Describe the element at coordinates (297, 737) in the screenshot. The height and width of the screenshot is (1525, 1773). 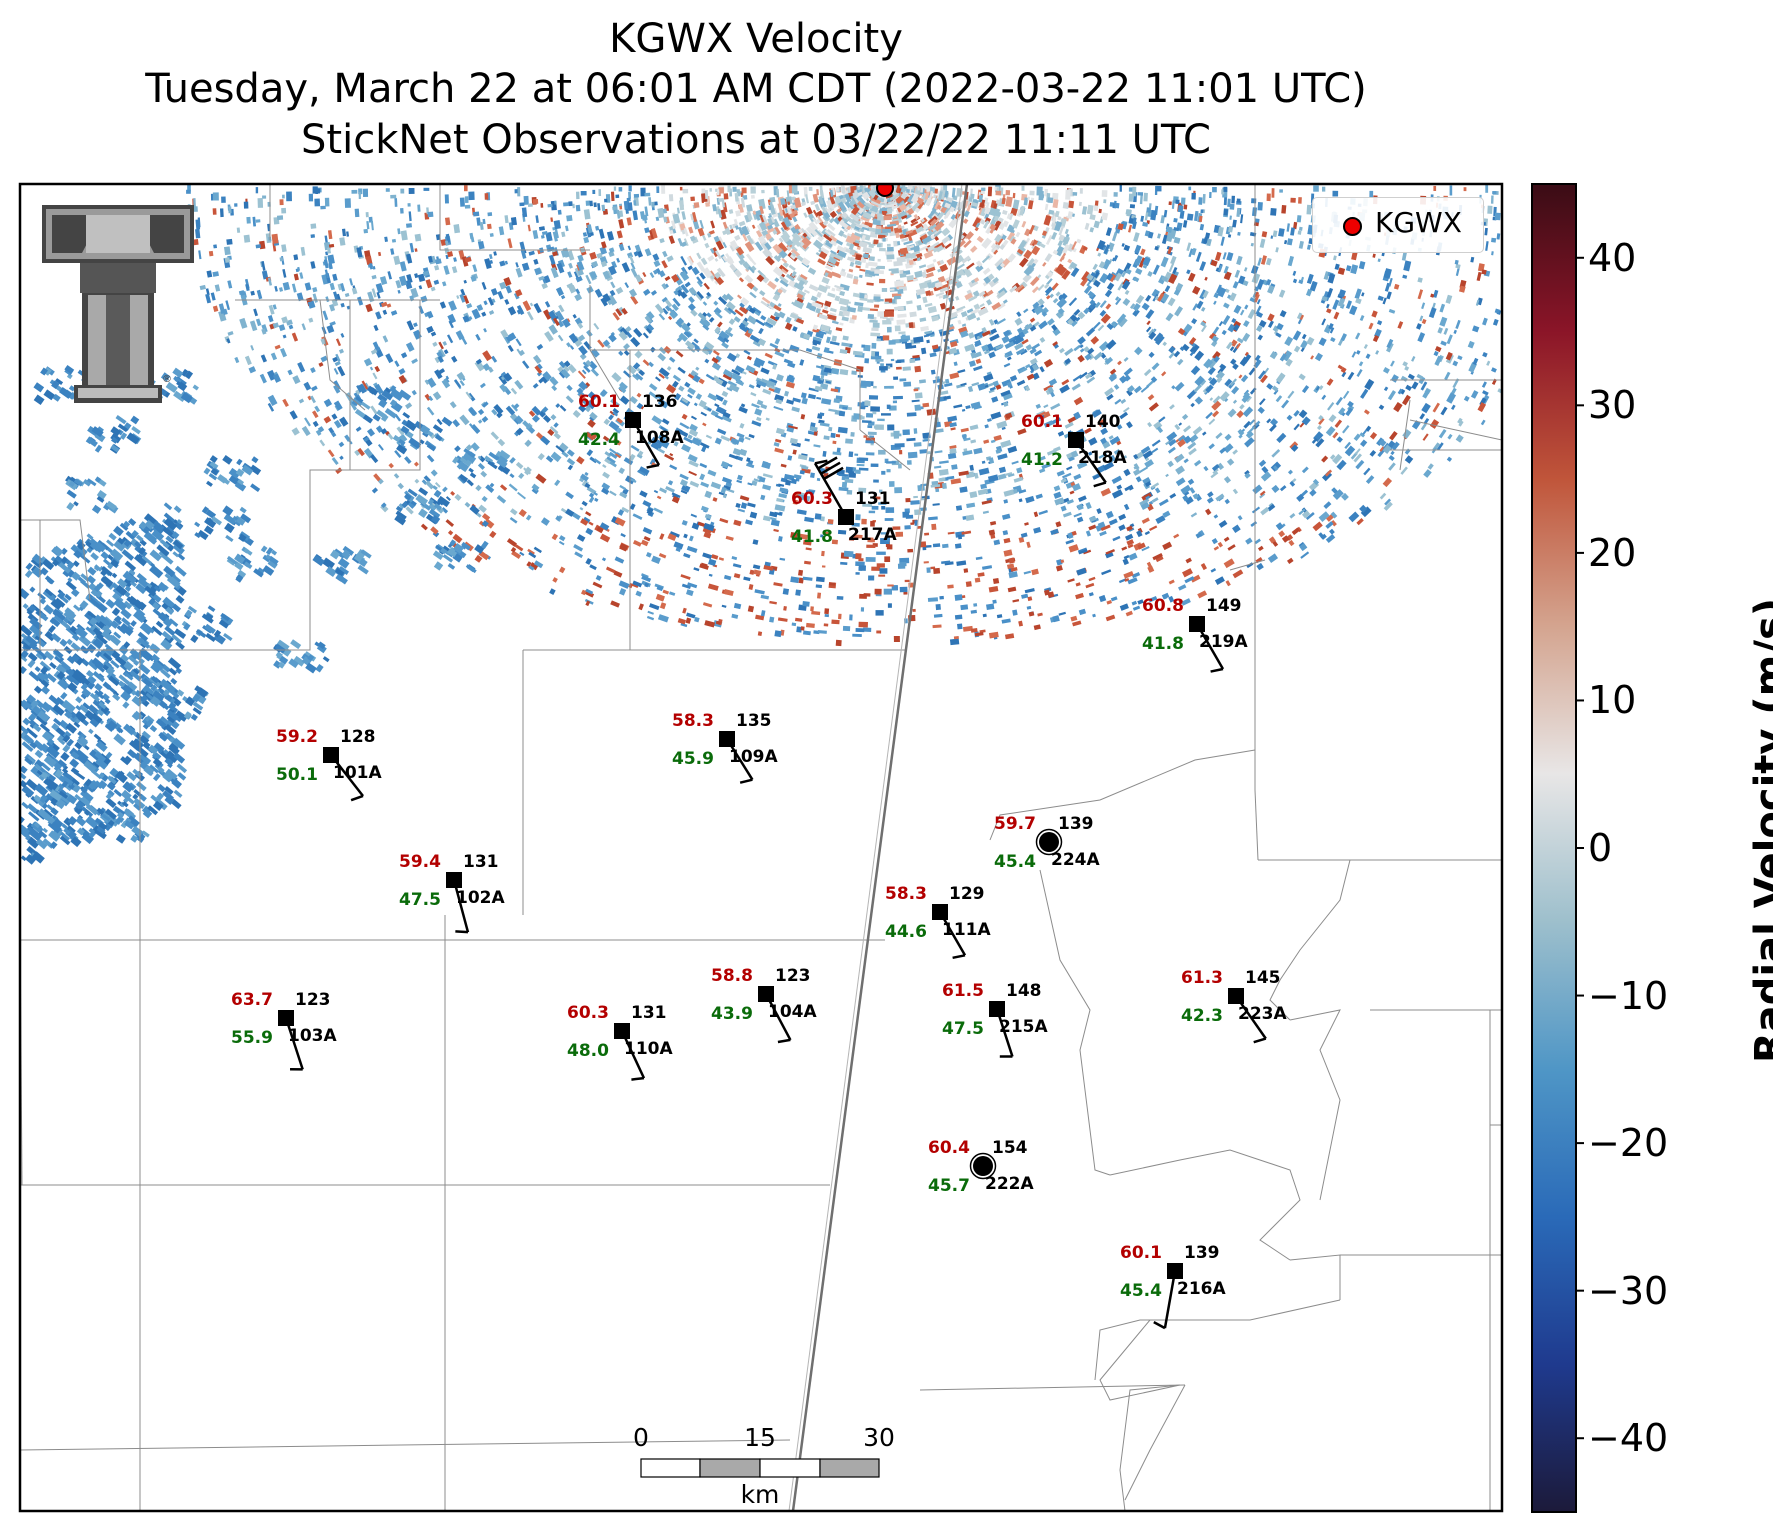
I see `station-temperature: 59.2` at that location.